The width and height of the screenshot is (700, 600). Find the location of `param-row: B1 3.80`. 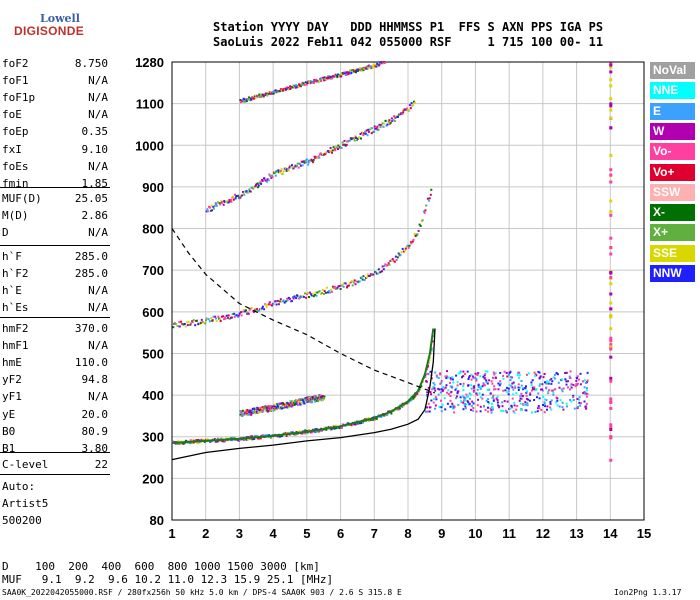

param-row: B1 3.80 is located at coordinates (55, 450).